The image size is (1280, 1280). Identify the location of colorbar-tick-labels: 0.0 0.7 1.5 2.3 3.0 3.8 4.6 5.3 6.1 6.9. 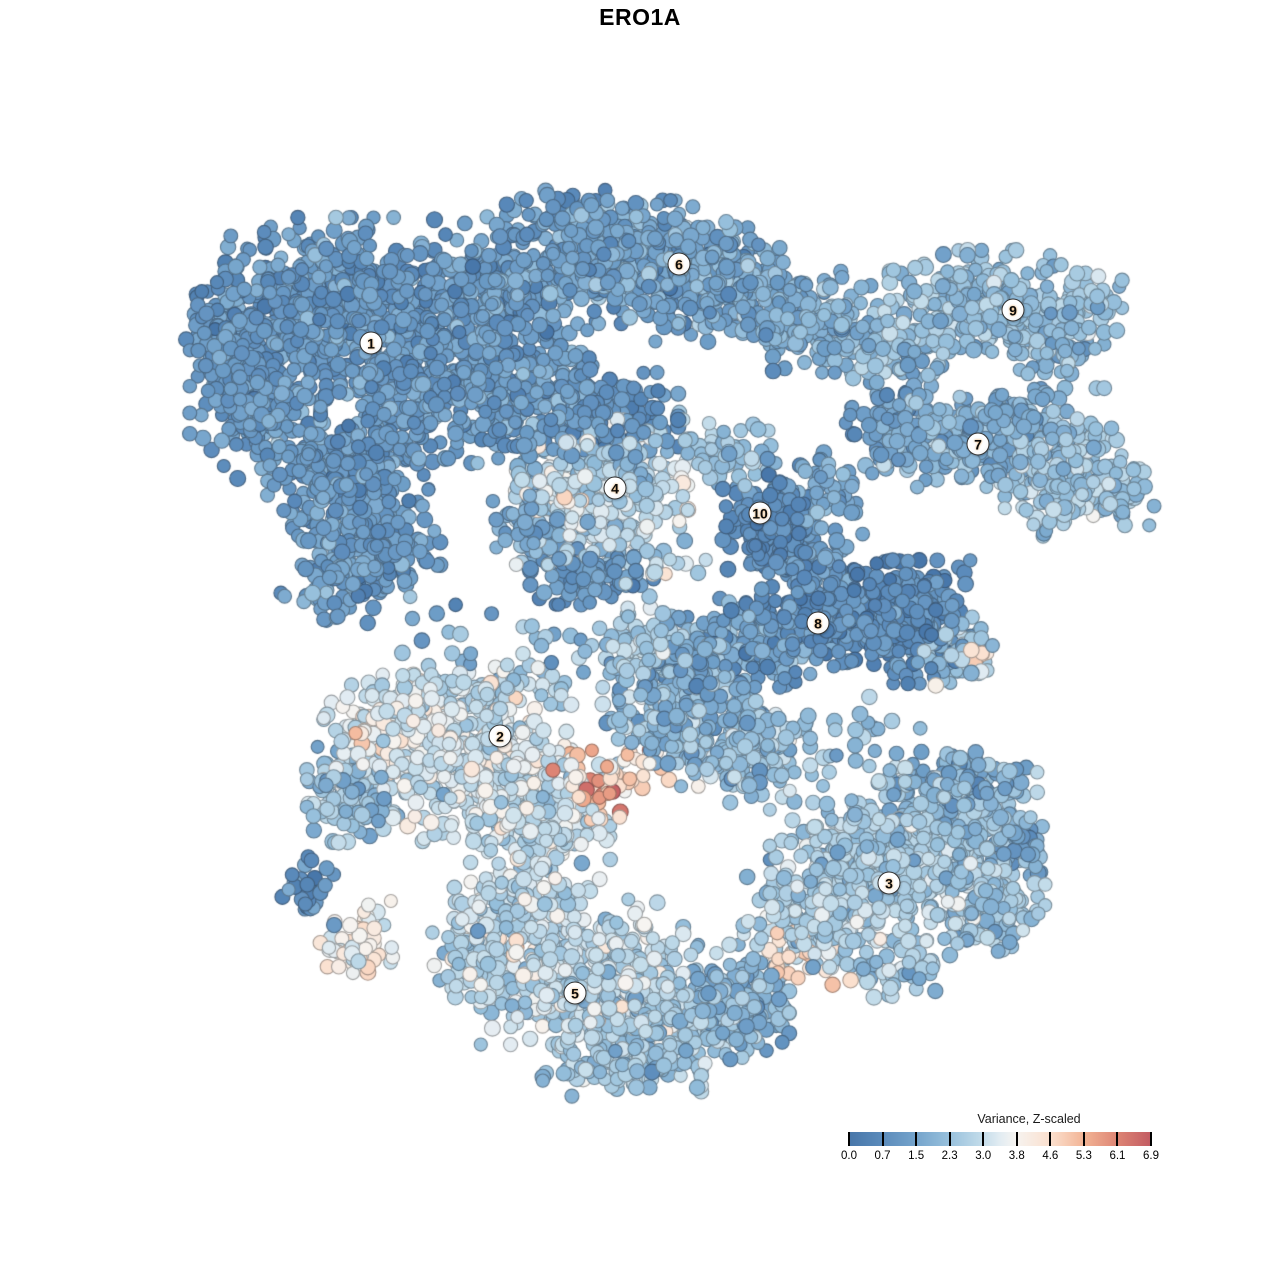
(1000, 1158).